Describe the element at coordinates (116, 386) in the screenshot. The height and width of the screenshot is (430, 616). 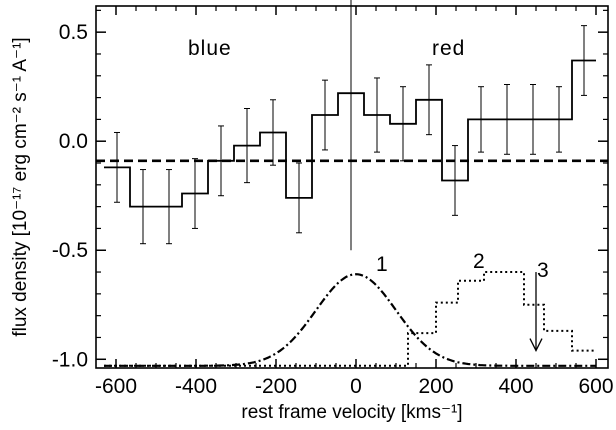
I see `x-tick-label: -600` at that location.